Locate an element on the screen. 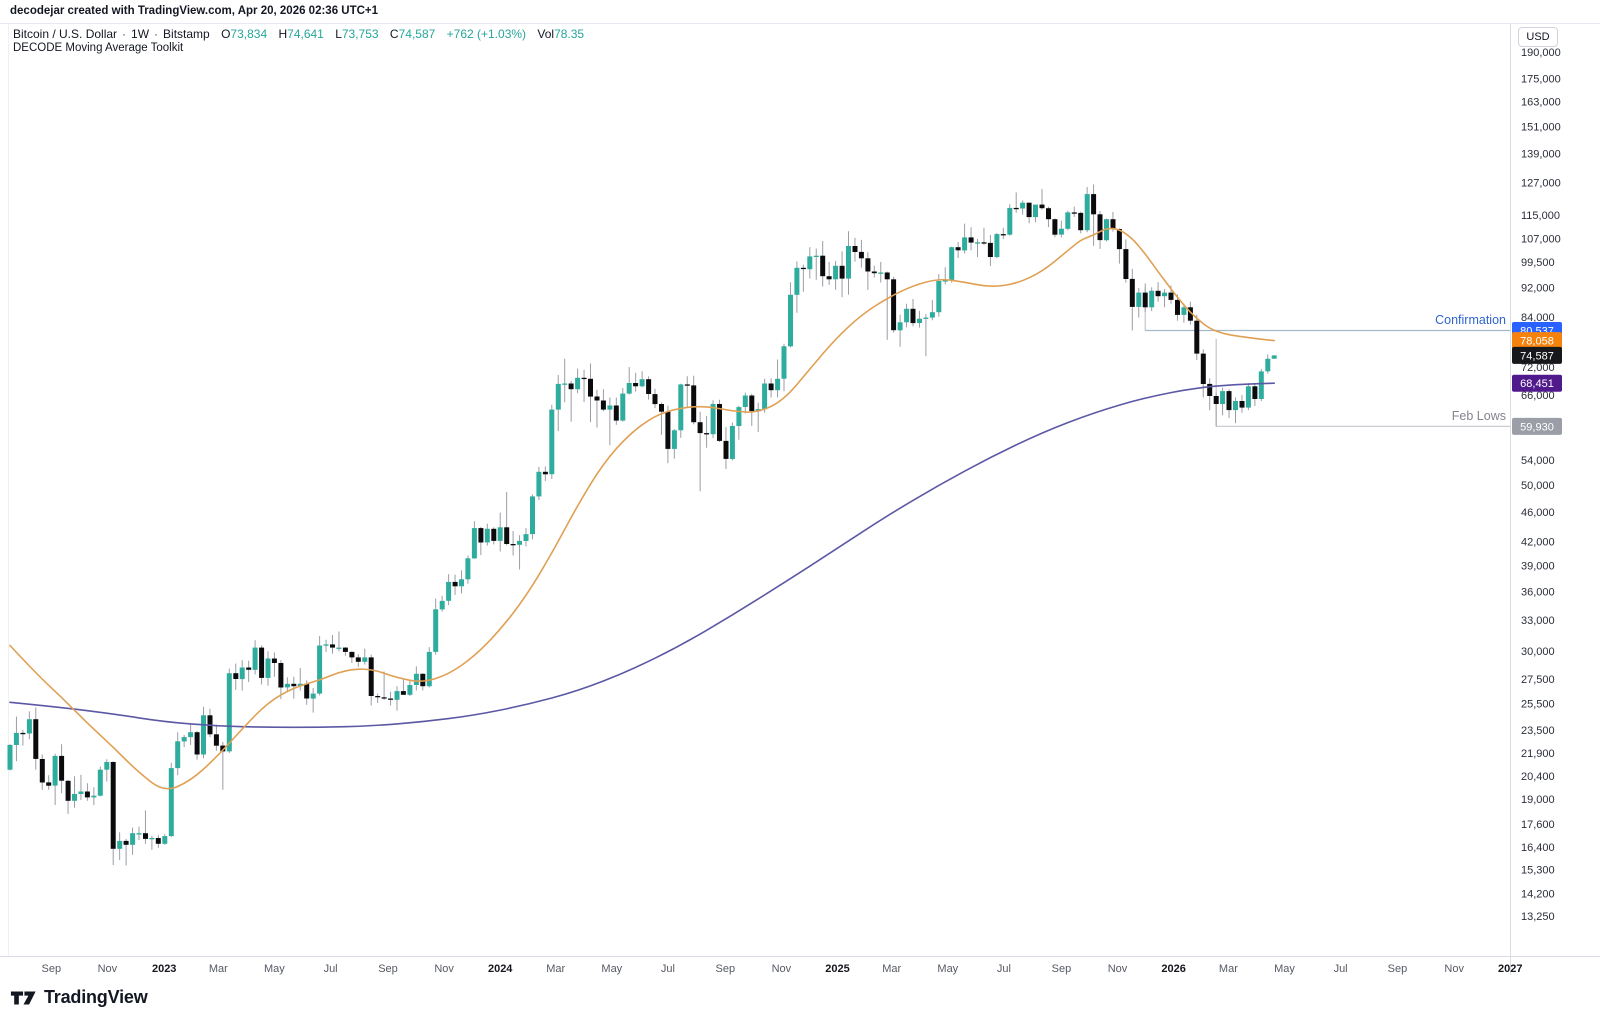 The width and height of the screenshot is (1600, 1029). time-tick: Jul is located at coordinates (668, 969).